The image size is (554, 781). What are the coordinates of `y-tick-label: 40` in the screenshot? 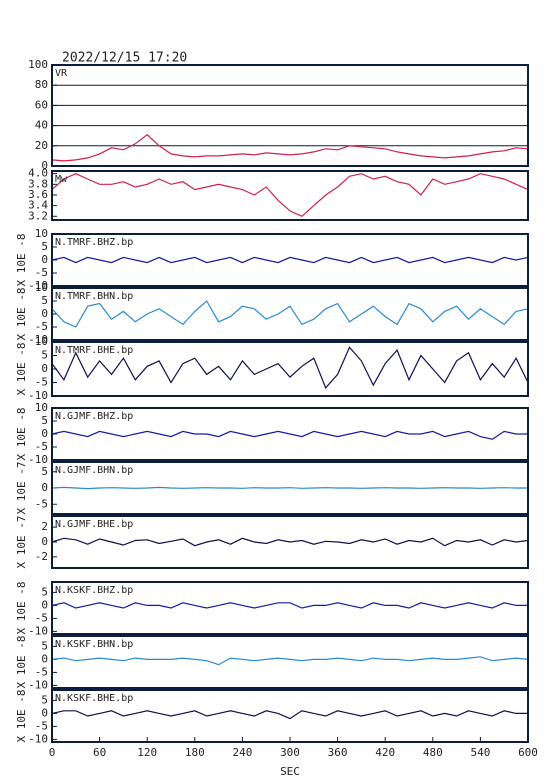 It's located at (41, 125).